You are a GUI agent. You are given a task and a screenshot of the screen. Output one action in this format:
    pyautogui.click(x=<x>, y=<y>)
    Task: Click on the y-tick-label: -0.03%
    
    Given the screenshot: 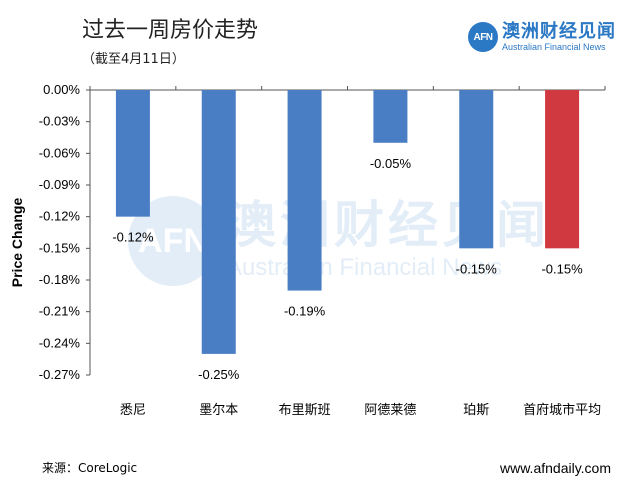 What is the action you would take?
    pyautogui.click(x=60, y=121)
    